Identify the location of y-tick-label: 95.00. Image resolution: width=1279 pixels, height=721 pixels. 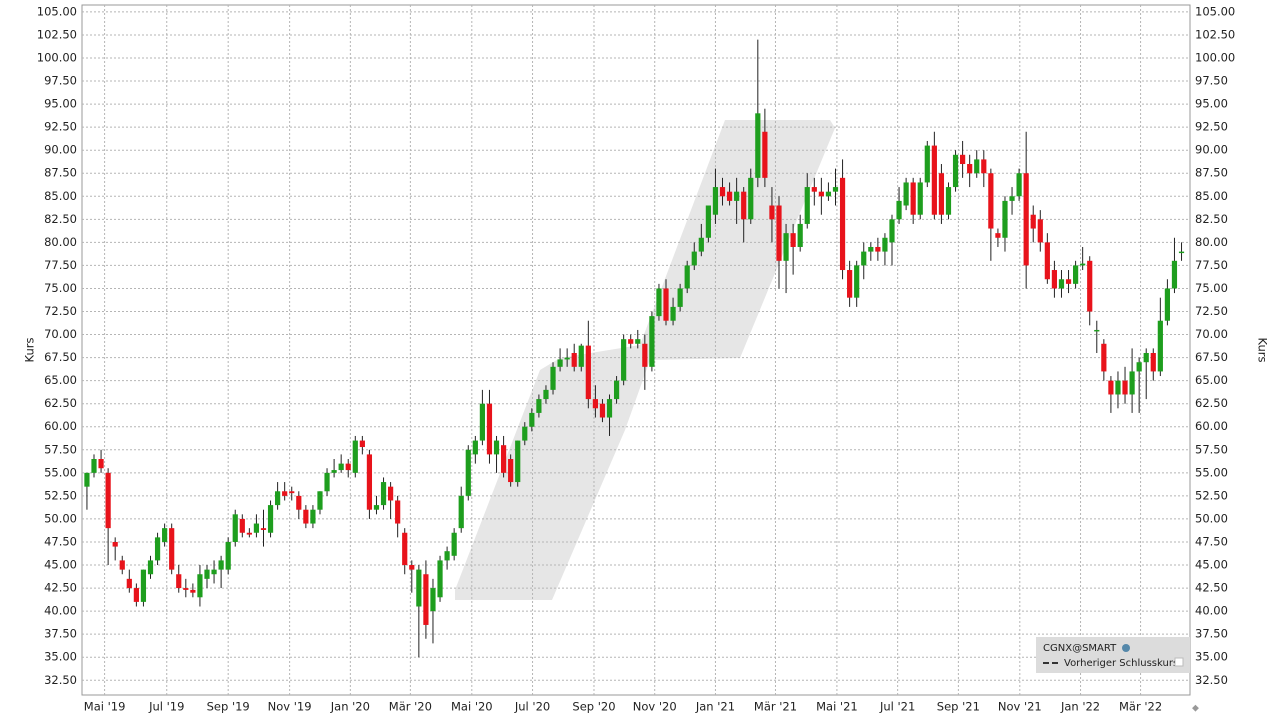
(60, 104).